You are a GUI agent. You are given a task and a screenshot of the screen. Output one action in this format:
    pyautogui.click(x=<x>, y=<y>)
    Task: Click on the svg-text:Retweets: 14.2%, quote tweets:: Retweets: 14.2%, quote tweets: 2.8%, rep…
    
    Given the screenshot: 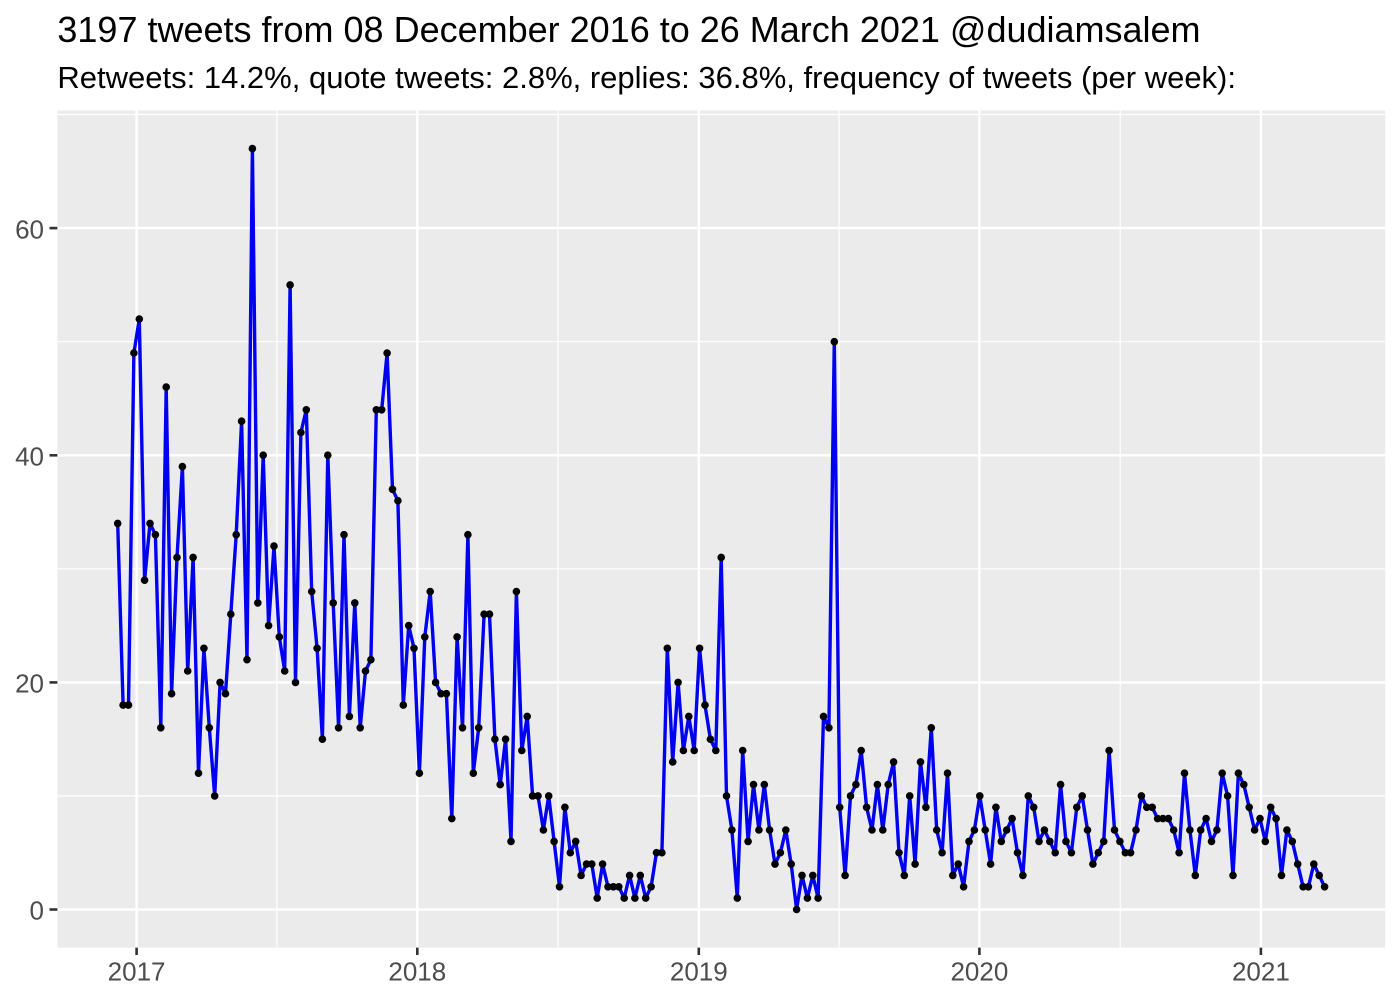 What is the action you would take?
    pyautogui.click(x=646, y=77)
    